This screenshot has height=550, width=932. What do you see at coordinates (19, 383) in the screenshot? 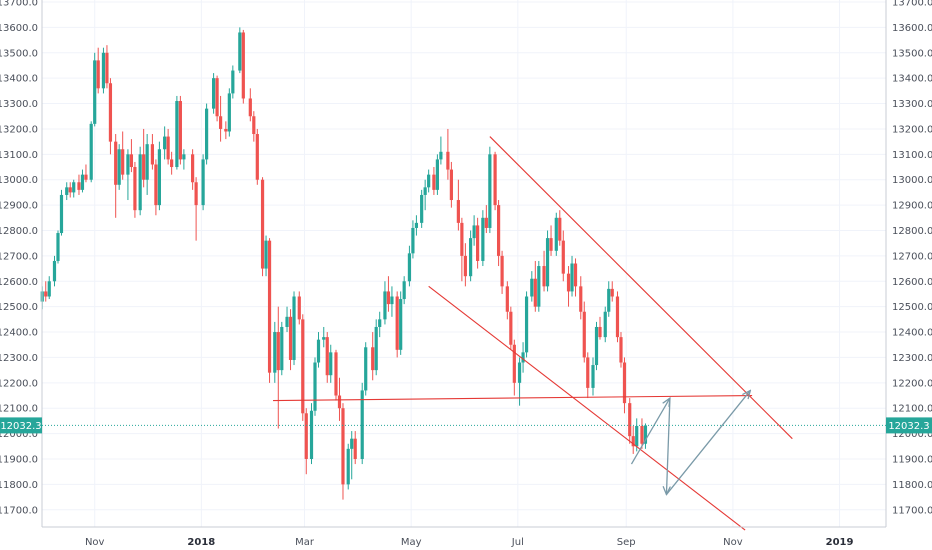
I see `y-tick-label-left: 12200.0` at bounding box center [19, 383].